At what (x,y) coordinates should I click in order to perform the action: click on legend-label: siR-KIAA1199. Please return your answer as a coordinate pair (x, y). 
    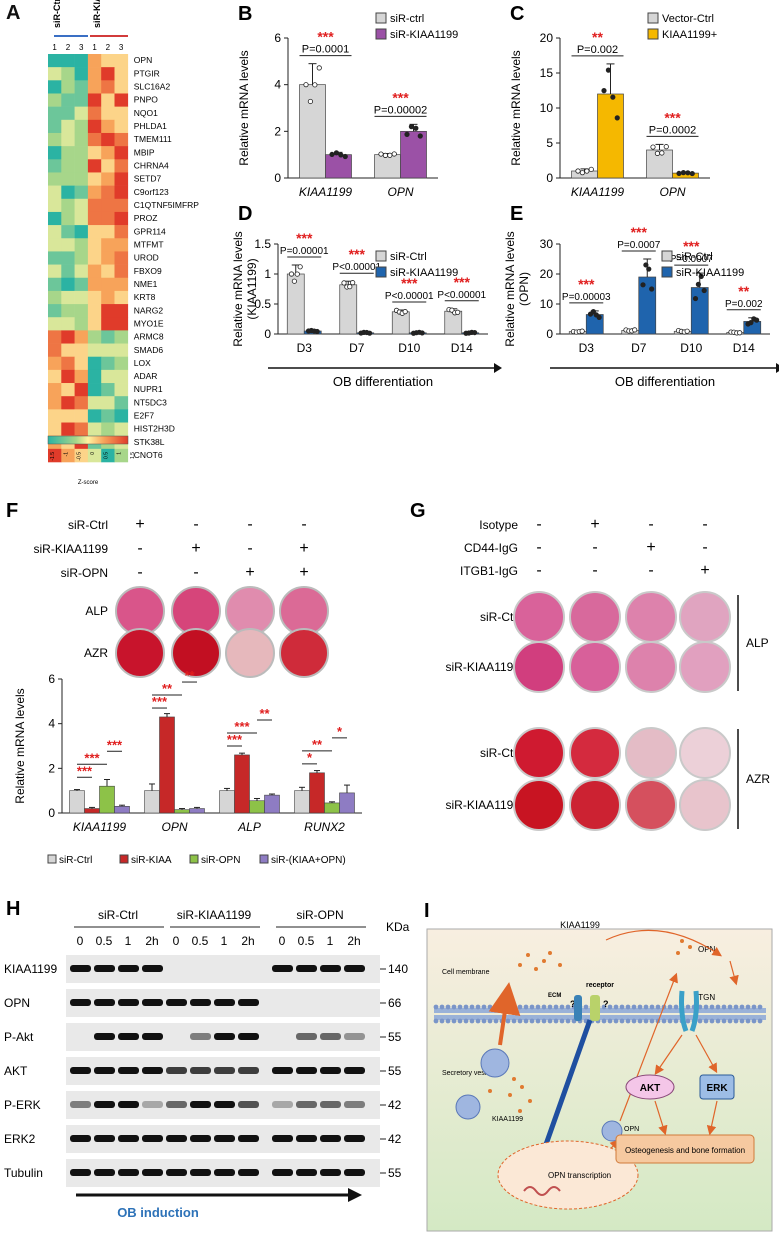
    Looking at the image, I should click on (424, 35).